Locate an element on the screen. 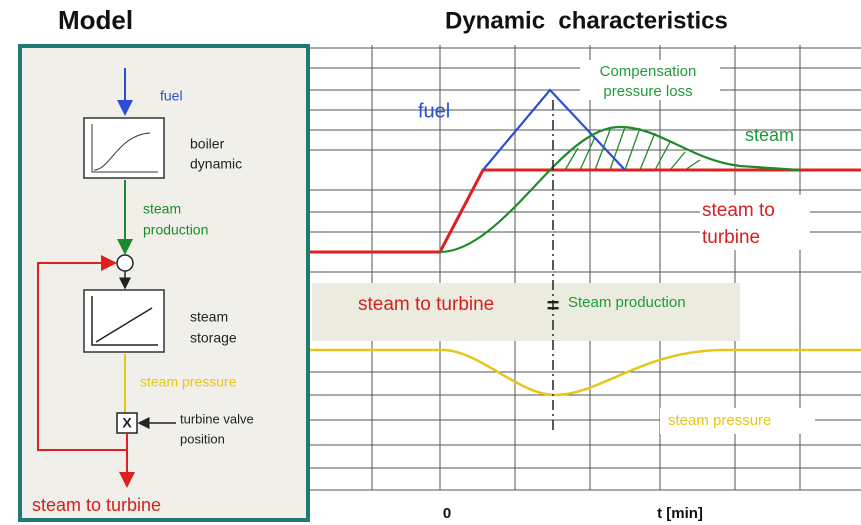  steam-to-turbine-label: steam to is located at coordinates (738, 210).